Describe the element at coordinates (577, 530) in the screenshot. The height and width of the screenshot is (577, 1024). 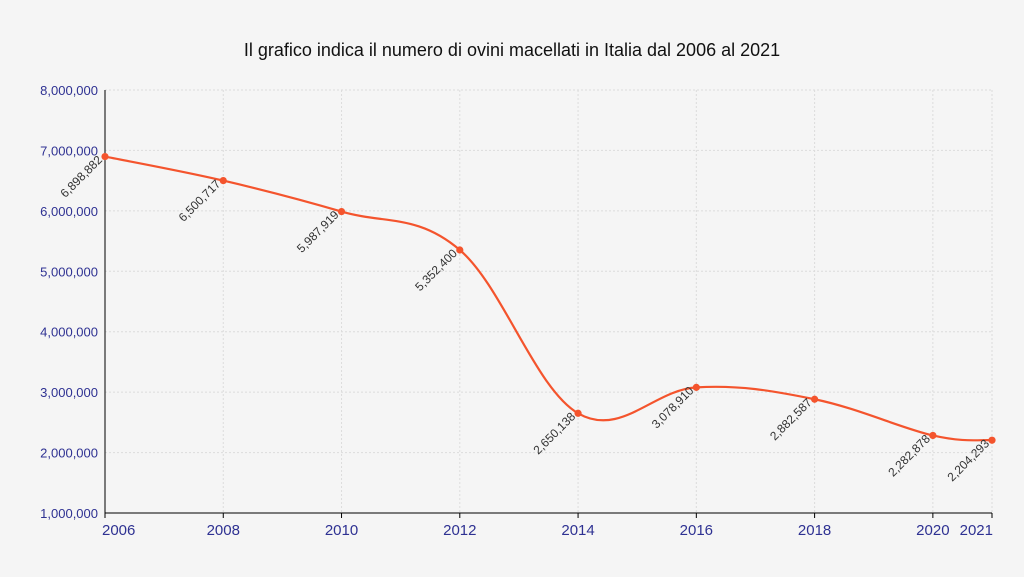
I see `x-tick-label: 2014` at that location.